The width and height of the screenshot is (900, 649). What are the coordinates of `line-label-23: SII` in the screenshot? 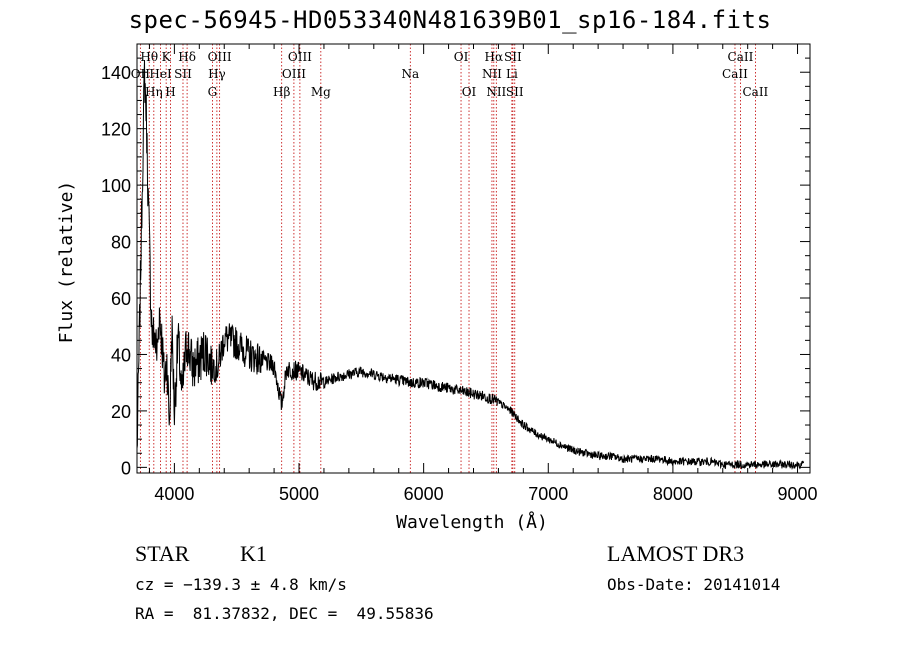 It's located at (515, 92).